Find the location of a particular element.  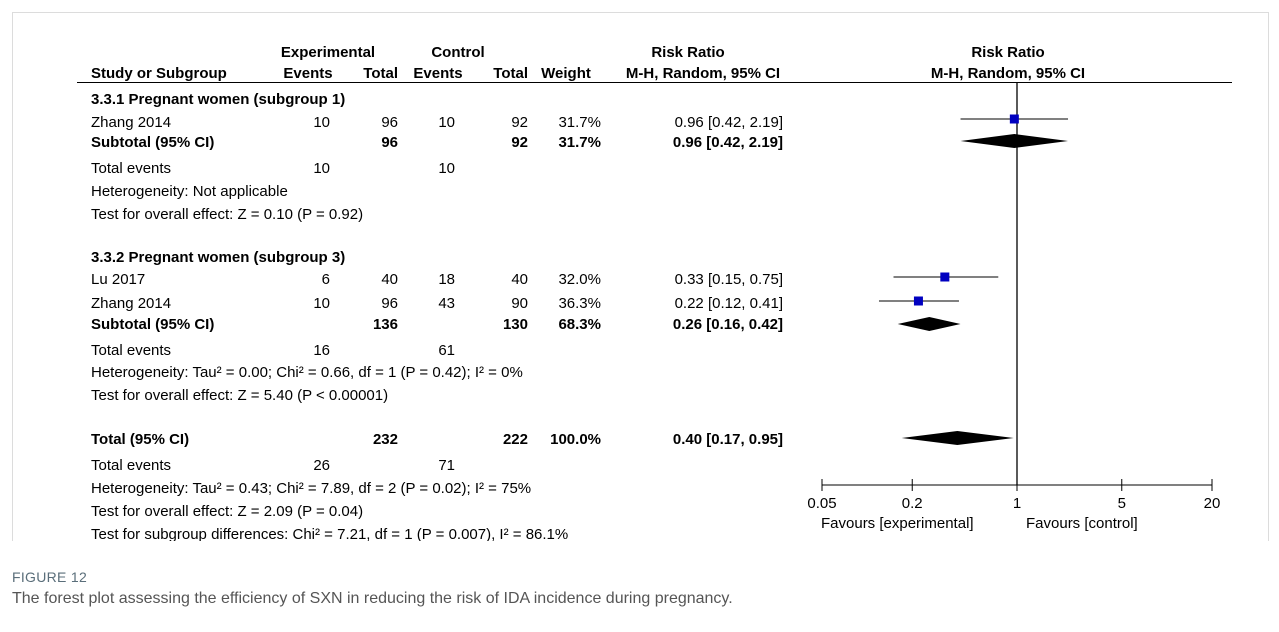

events-control-events: 61 is located at coordinates (446, 350).